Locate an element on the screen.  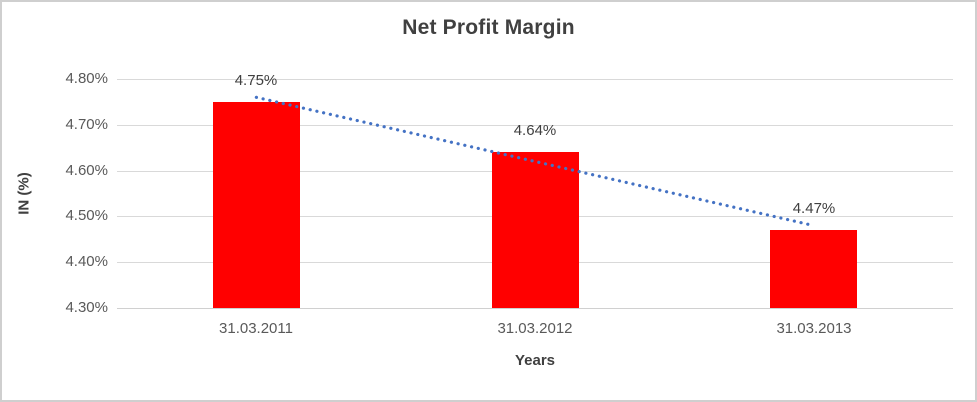
bar-31.03.2012 is located at coordinates (535, 230).